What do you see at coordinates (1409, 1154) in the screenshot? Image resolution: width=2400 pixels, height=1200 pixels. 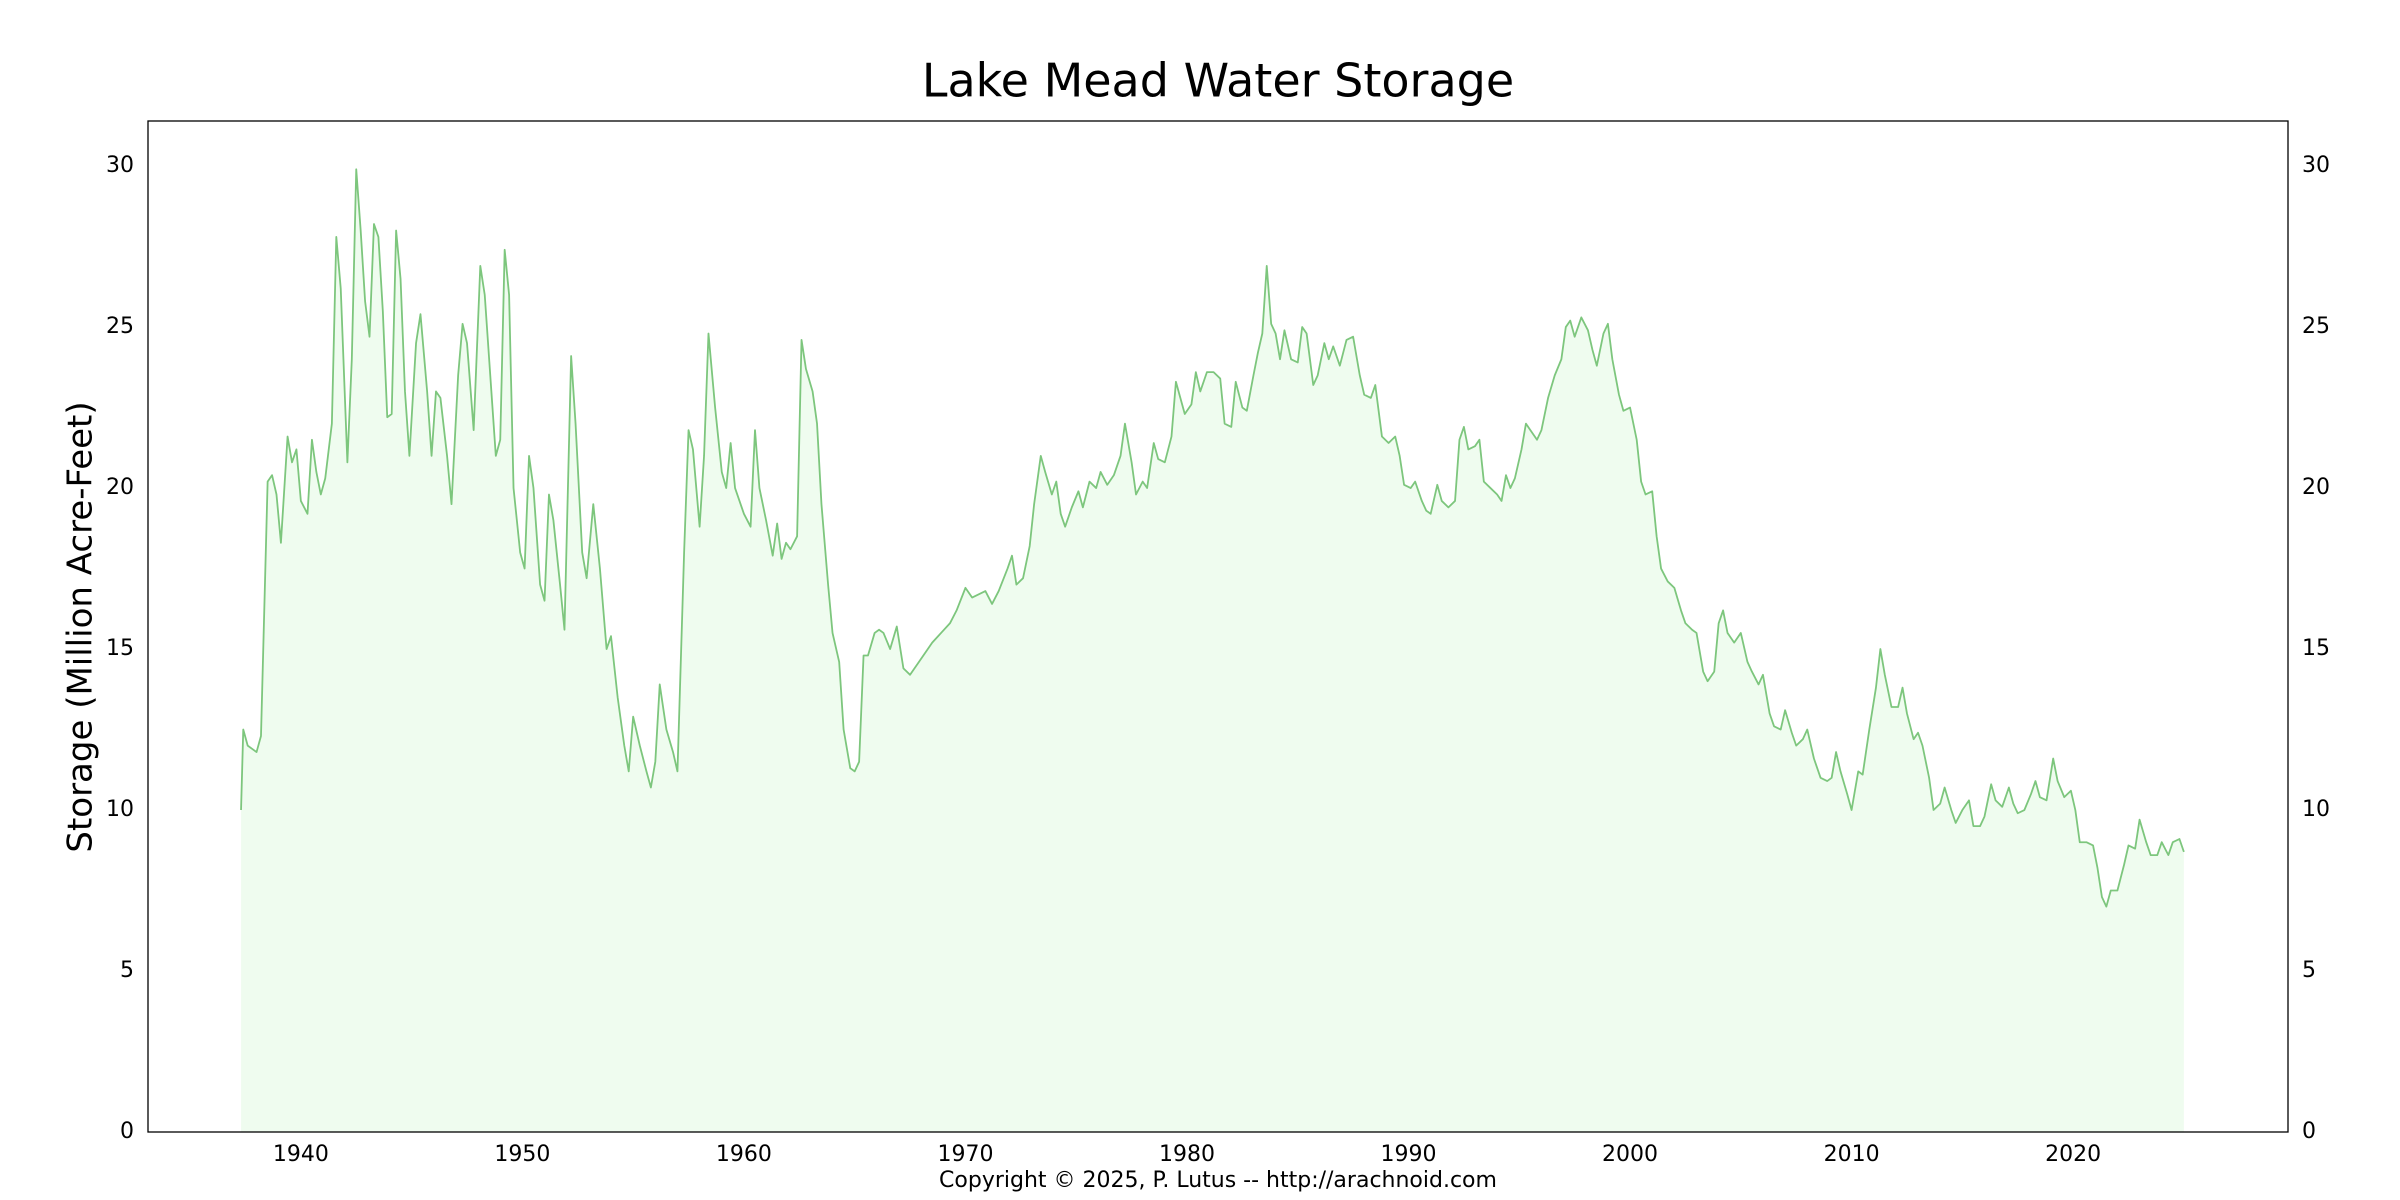 I see `x-tick-label: 1990` at bounding box center [1409, 1154].